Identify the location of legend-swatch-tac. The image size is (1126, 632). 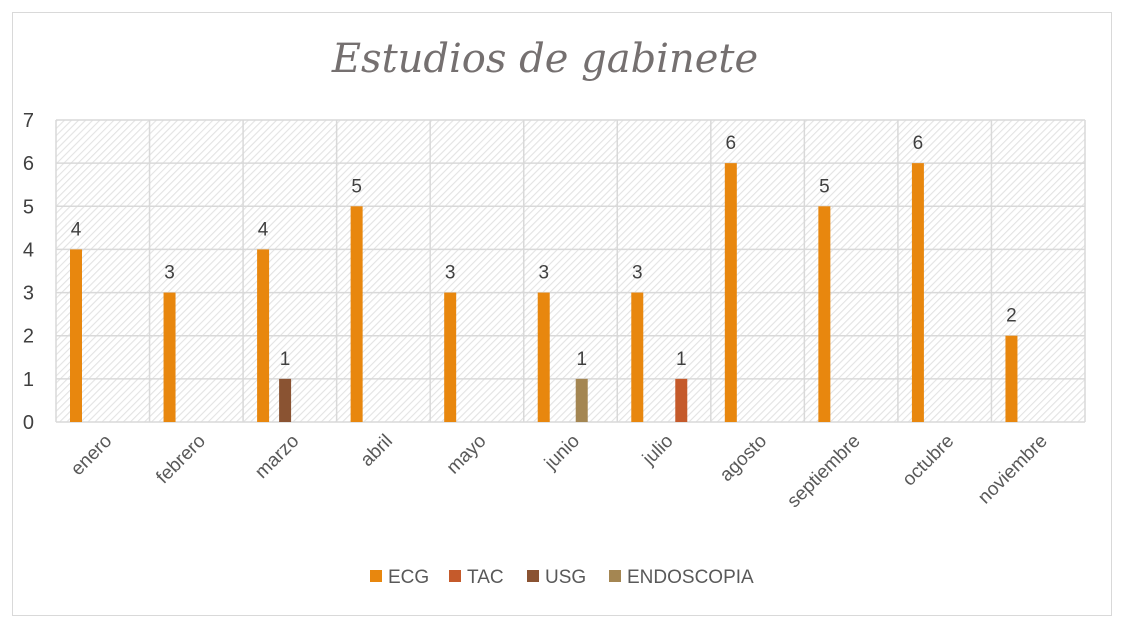
(455, 576).